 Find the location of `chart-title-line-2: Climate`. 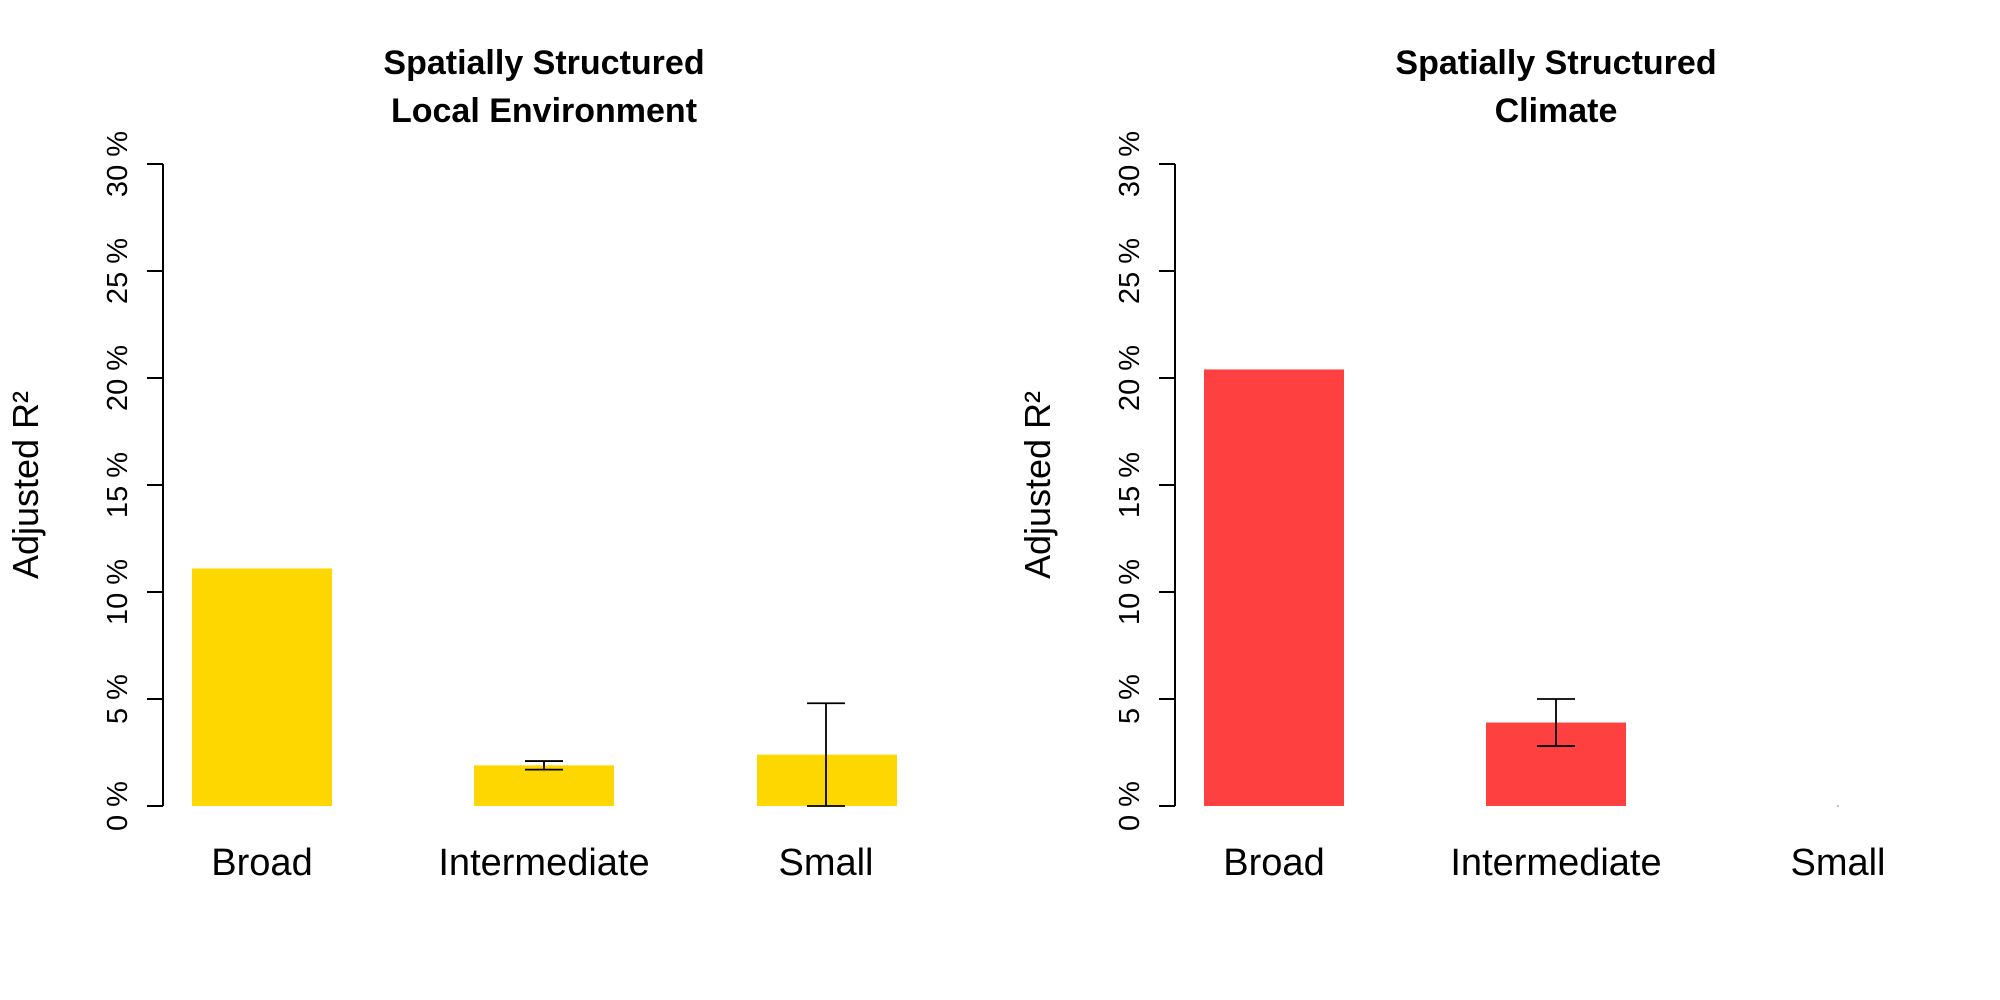

chart-title-line-2: Climate is located at coordinates (1556, 111).